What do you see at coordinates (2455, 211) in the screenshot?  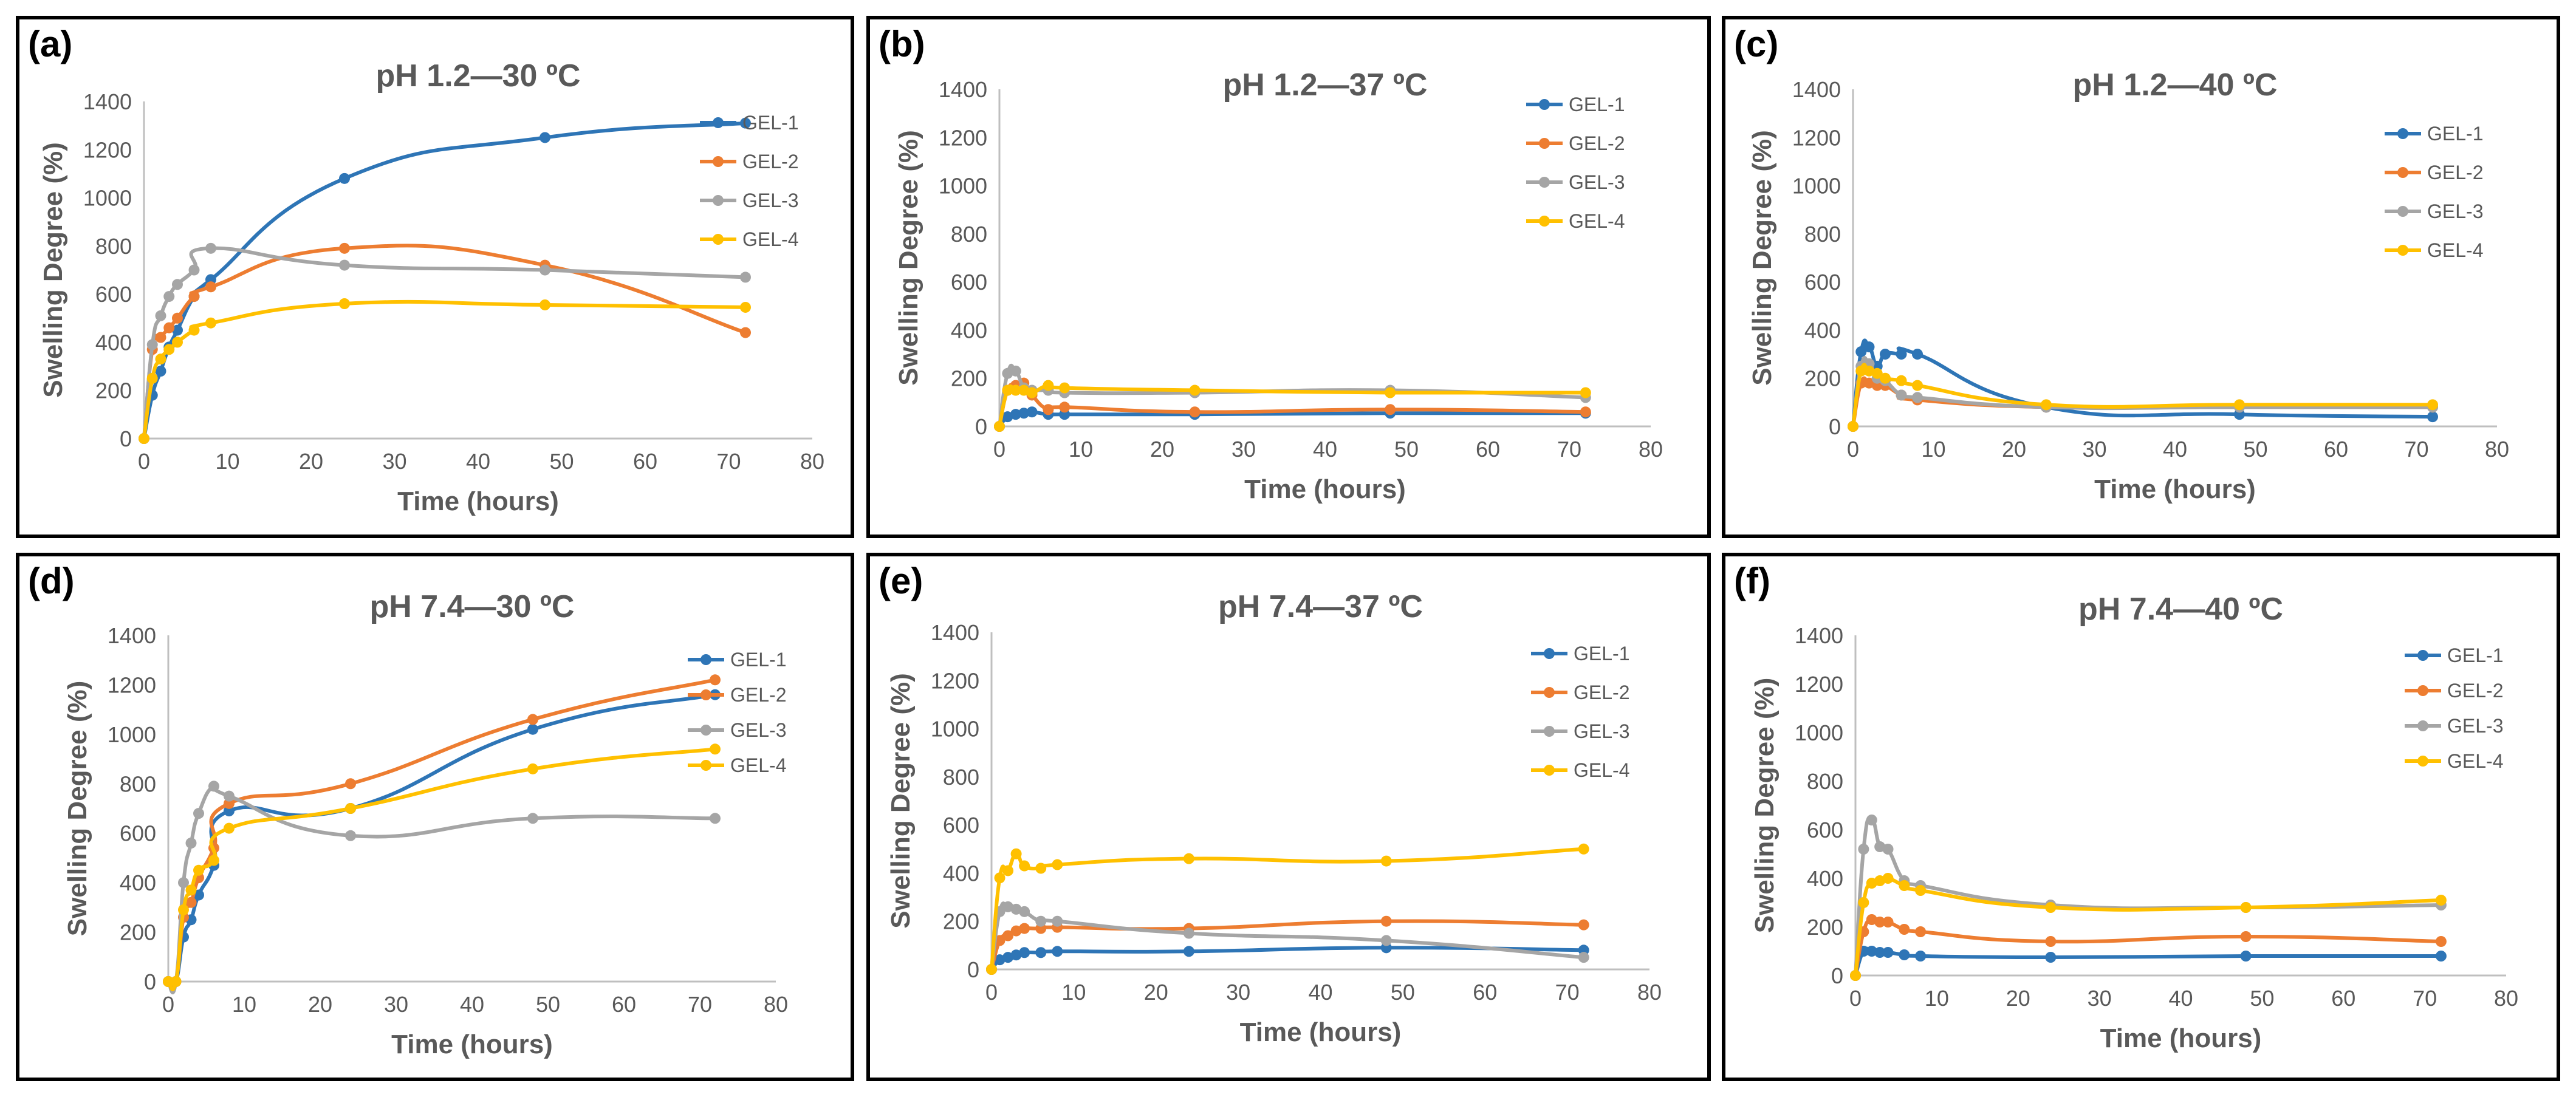 I see `legend-entry: GEL-3` at bounding box center [2455, 211].